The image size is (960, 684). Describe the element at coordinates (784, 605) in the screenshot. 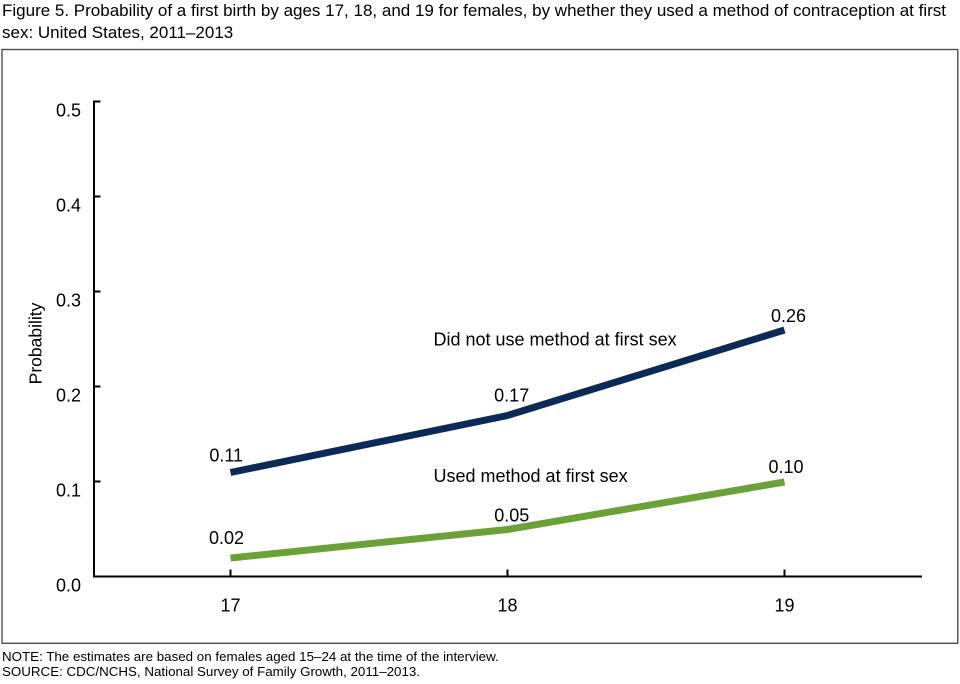

I see `svg-text: 19` at that location.